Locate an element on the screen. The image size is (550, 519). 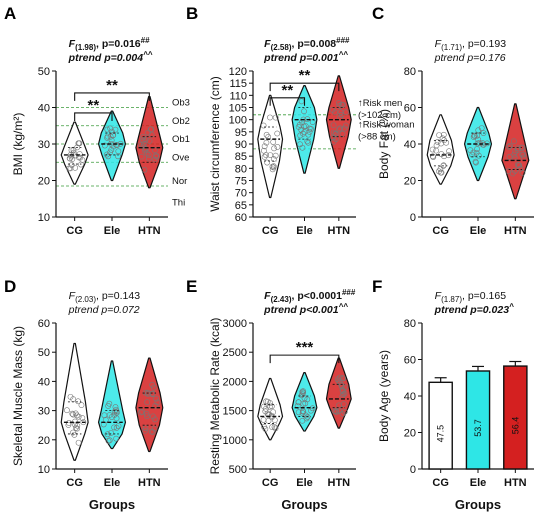
y-tick-label: 10 is located at coordinates (44, 470).